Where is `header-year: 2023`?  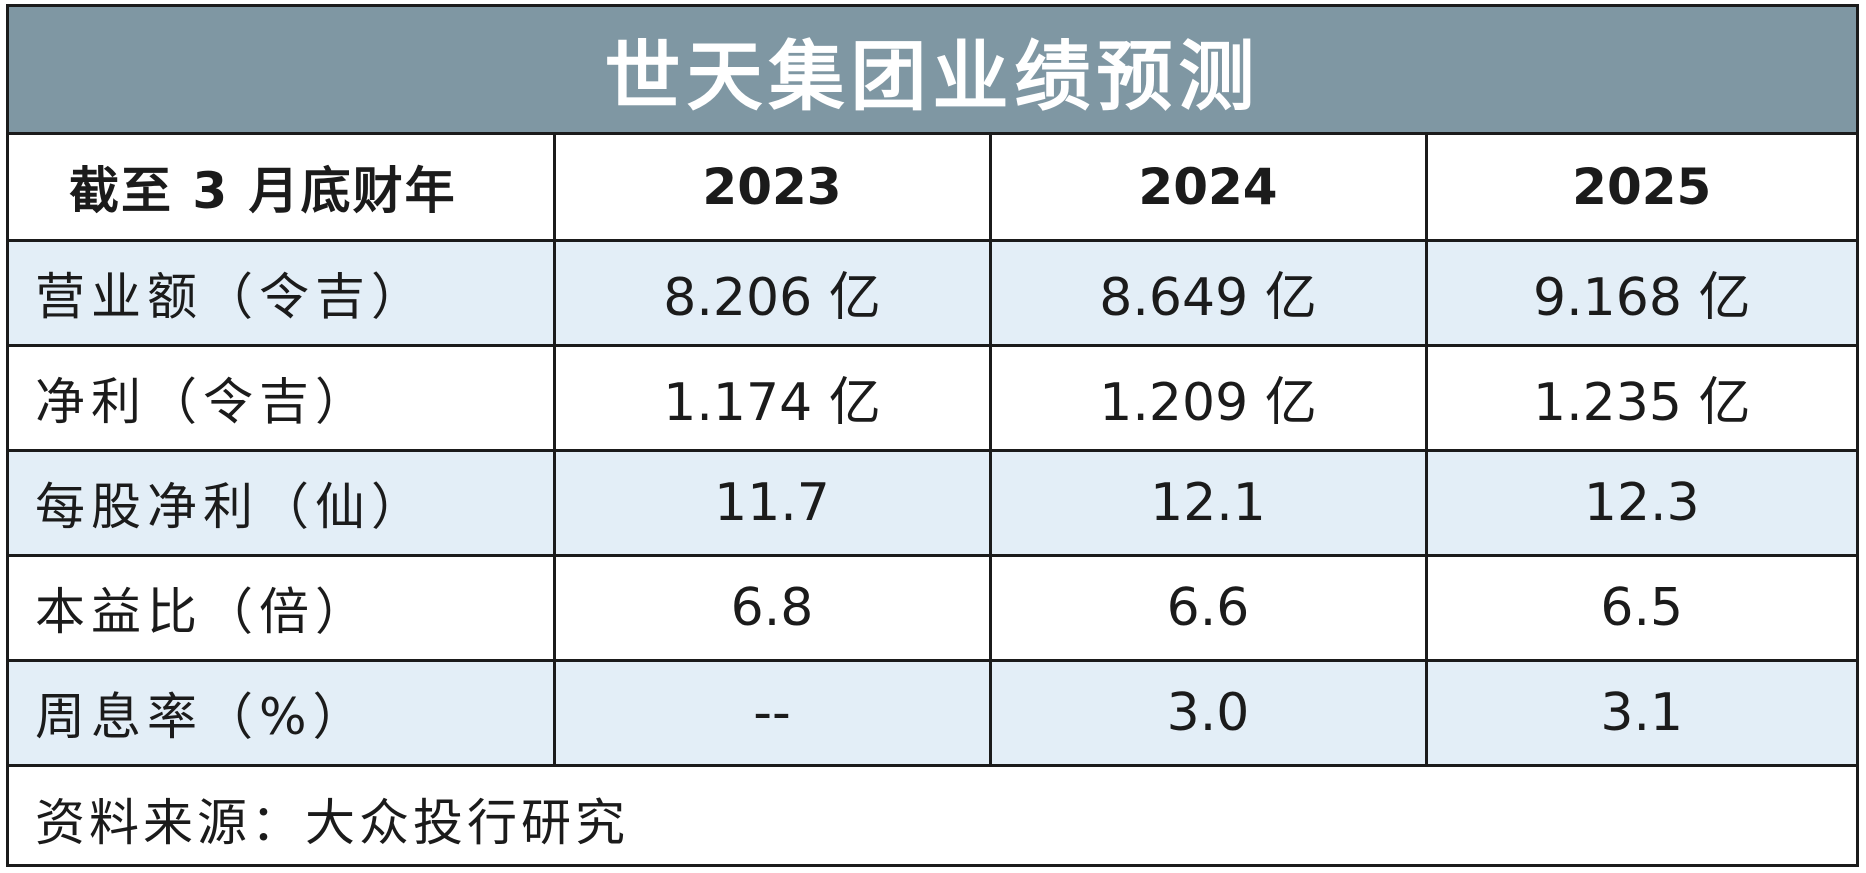 header-year: 2023 is located at coordinates (773, 188).